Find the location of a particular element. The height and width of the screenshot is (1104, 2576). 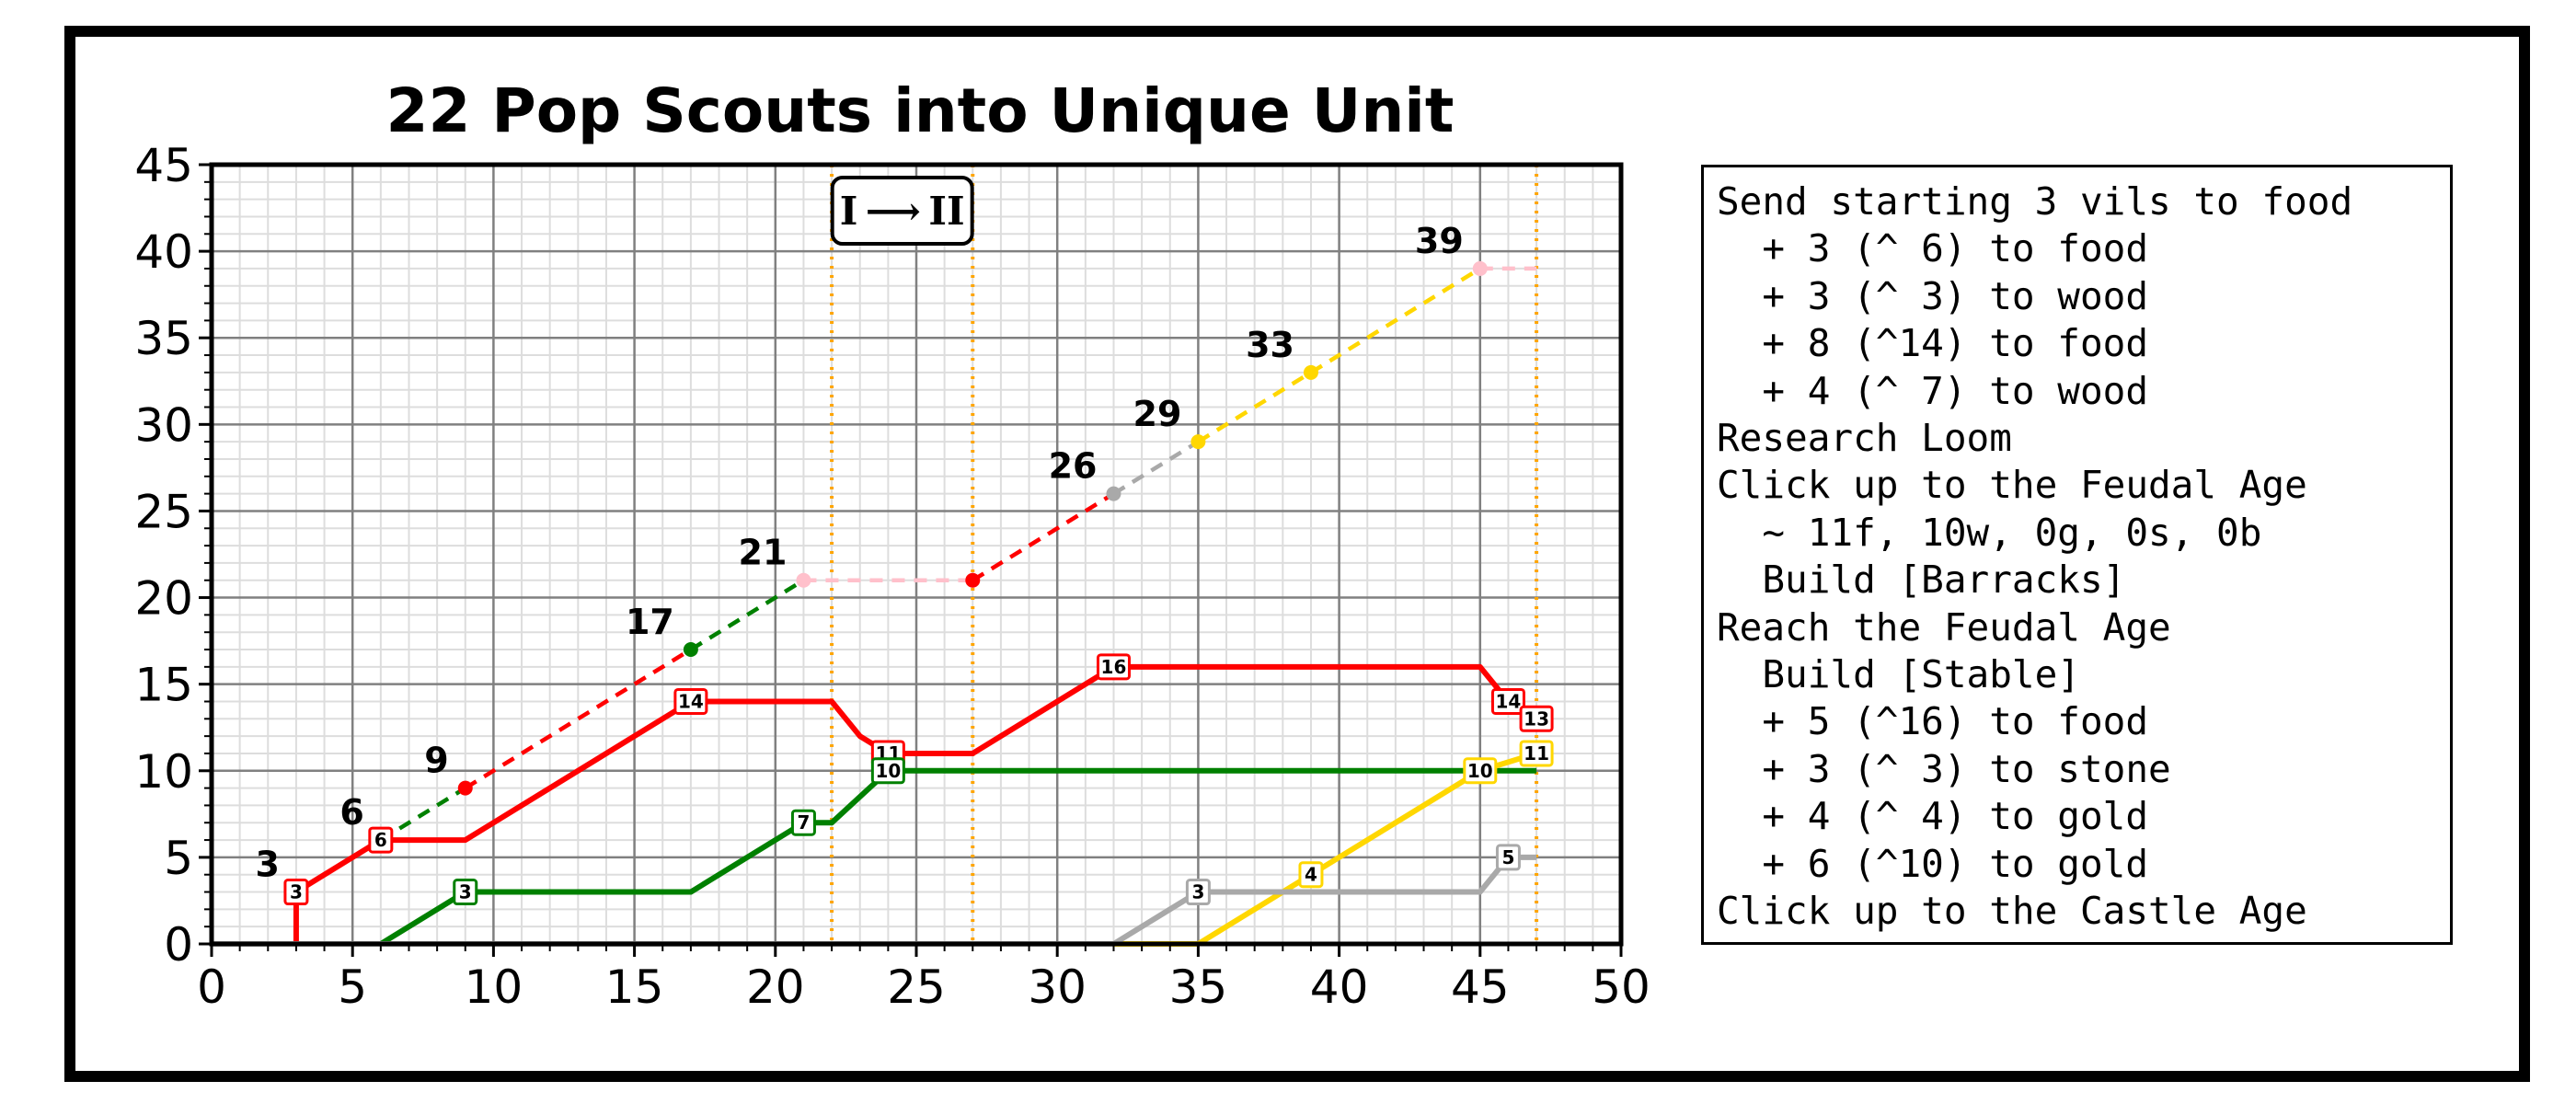

series-label: 11 is located at coordinates (1536, 753).